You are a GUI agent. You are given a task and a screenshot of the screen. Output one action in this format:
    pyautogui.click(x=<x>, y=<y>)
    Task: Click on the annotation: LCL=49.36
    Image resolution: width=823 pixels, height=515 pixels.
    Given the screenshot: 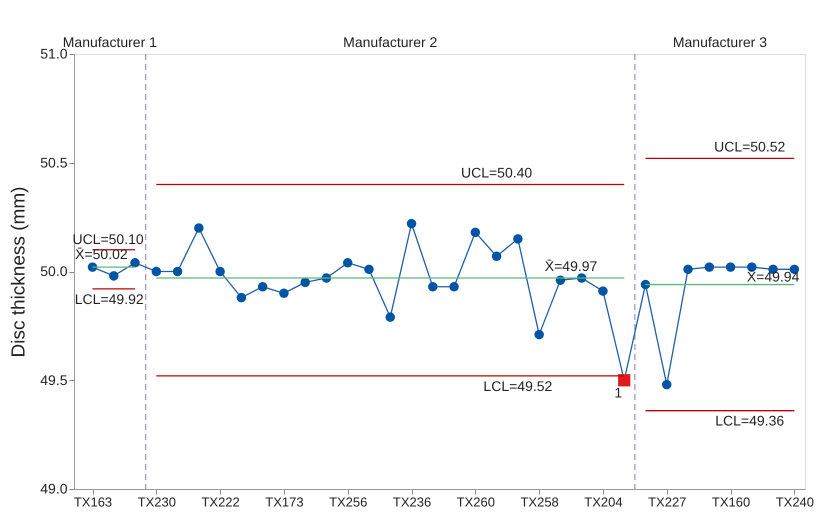 What is the action you would take?
    pyautogui.click(x=749, y=420)
    